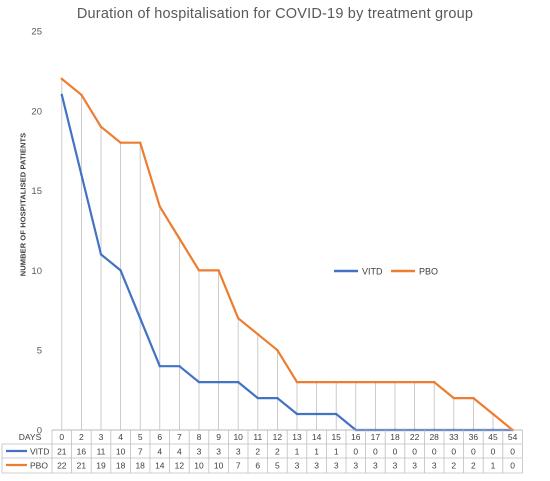 The height and width of the screenshot is (481, 550). What do you see at coordinates (39, 466) in the screenshot?
I see `table-series-name: PBO` at bounding box center [39, 466].